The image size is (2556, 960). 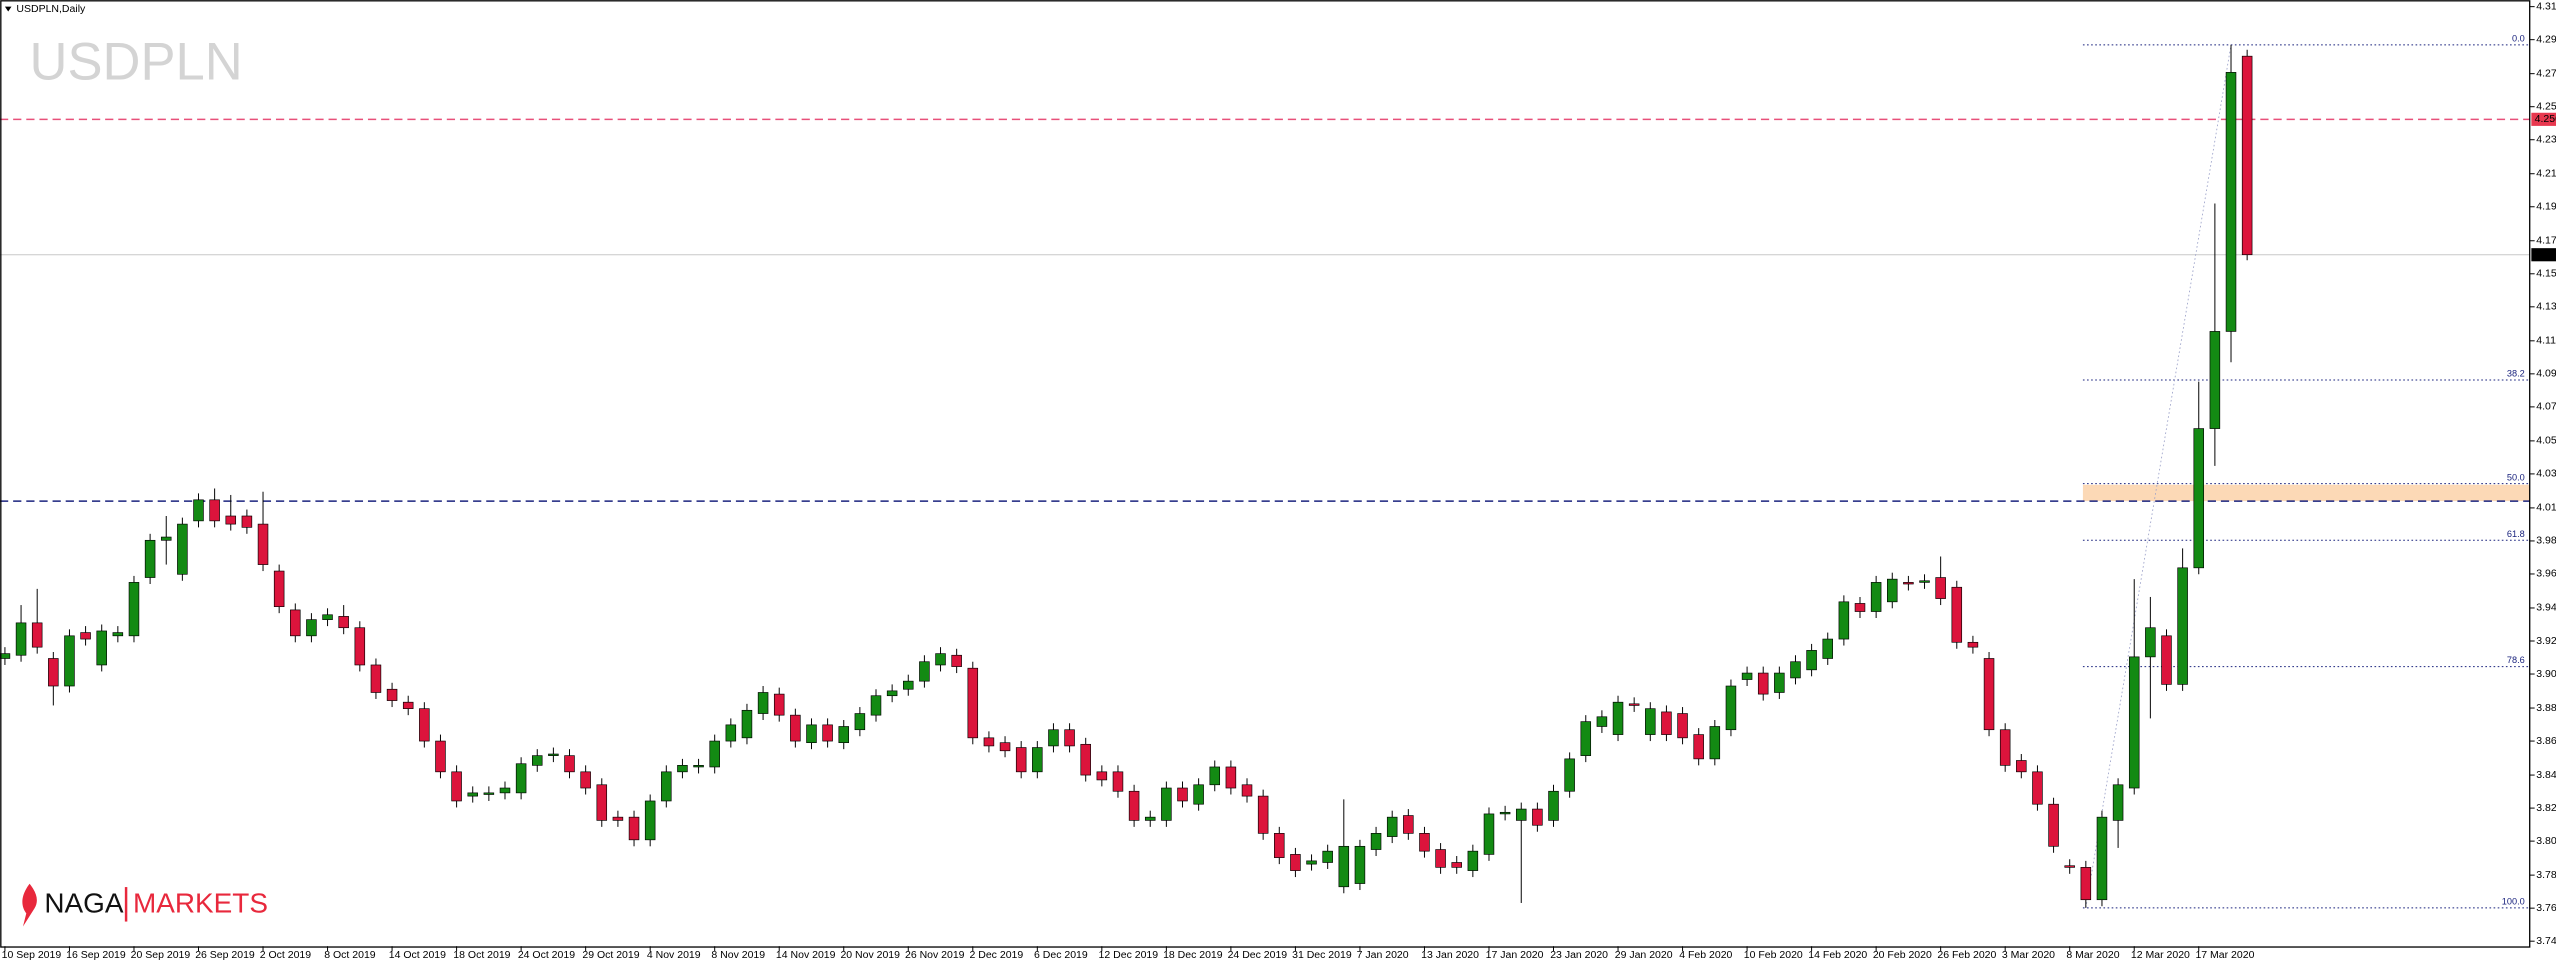 I want to click on x-tick-label: 18 Dec 2019, so click(x=1193, y=954).